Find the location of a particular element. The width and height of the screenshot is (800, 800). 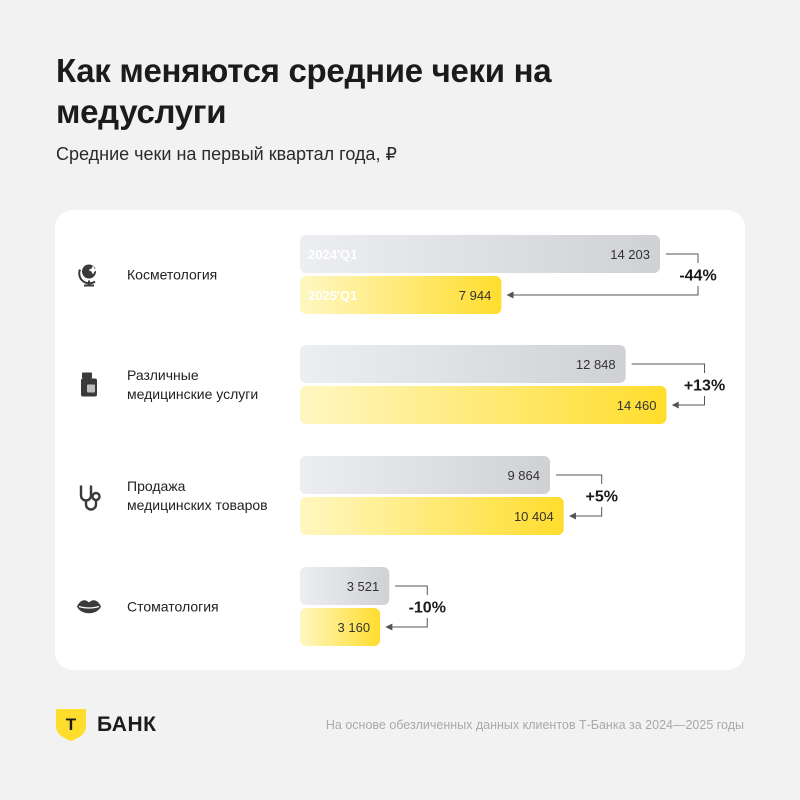

brand-logo: Т БАНК is located at coordinates (105, 725).